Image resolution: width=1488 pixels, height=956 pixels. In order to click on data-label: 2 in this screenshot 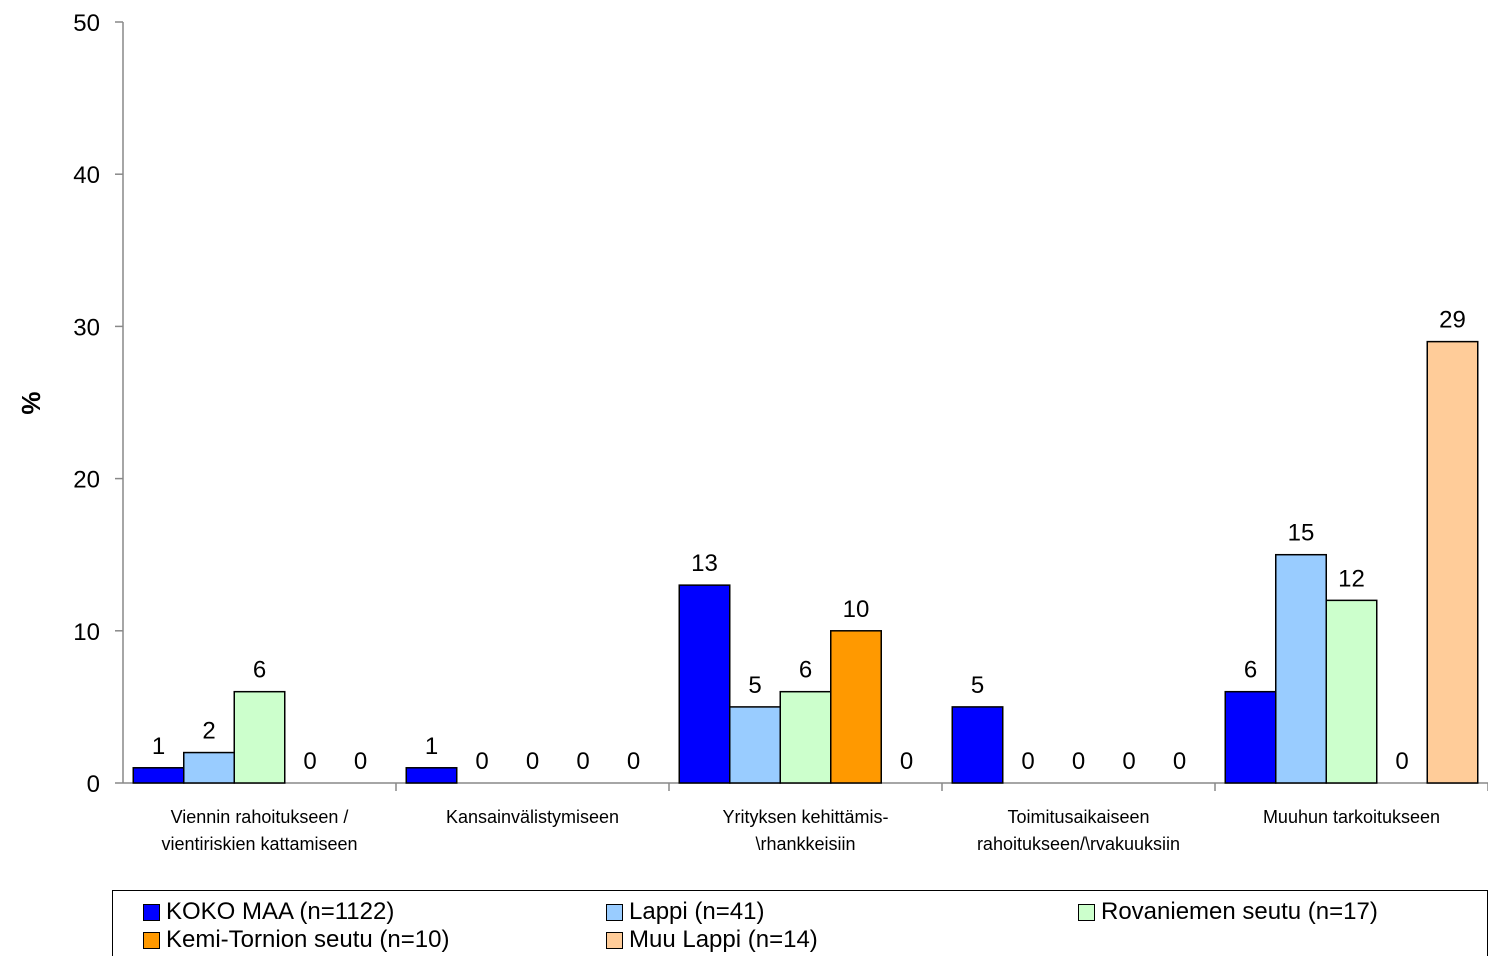, I will do `click(208, 731)`.